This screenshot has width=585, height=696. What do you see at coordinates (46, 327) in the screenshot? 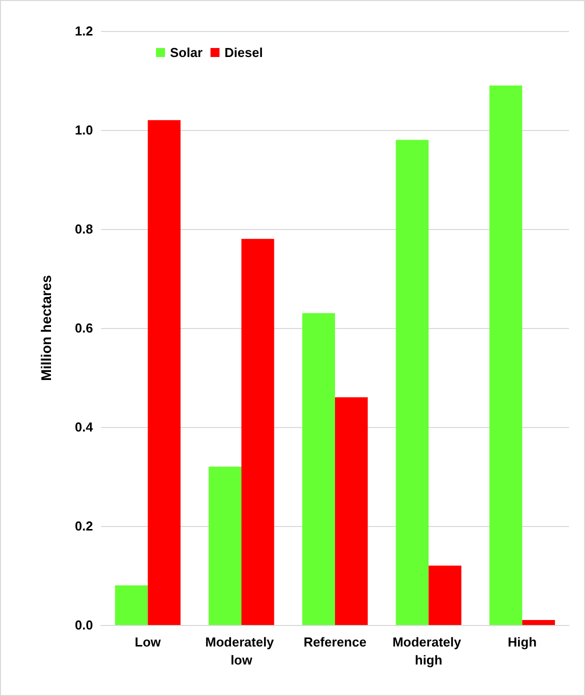
I see `y-axis-title: Million hectares` at bounding box center [46, 327].